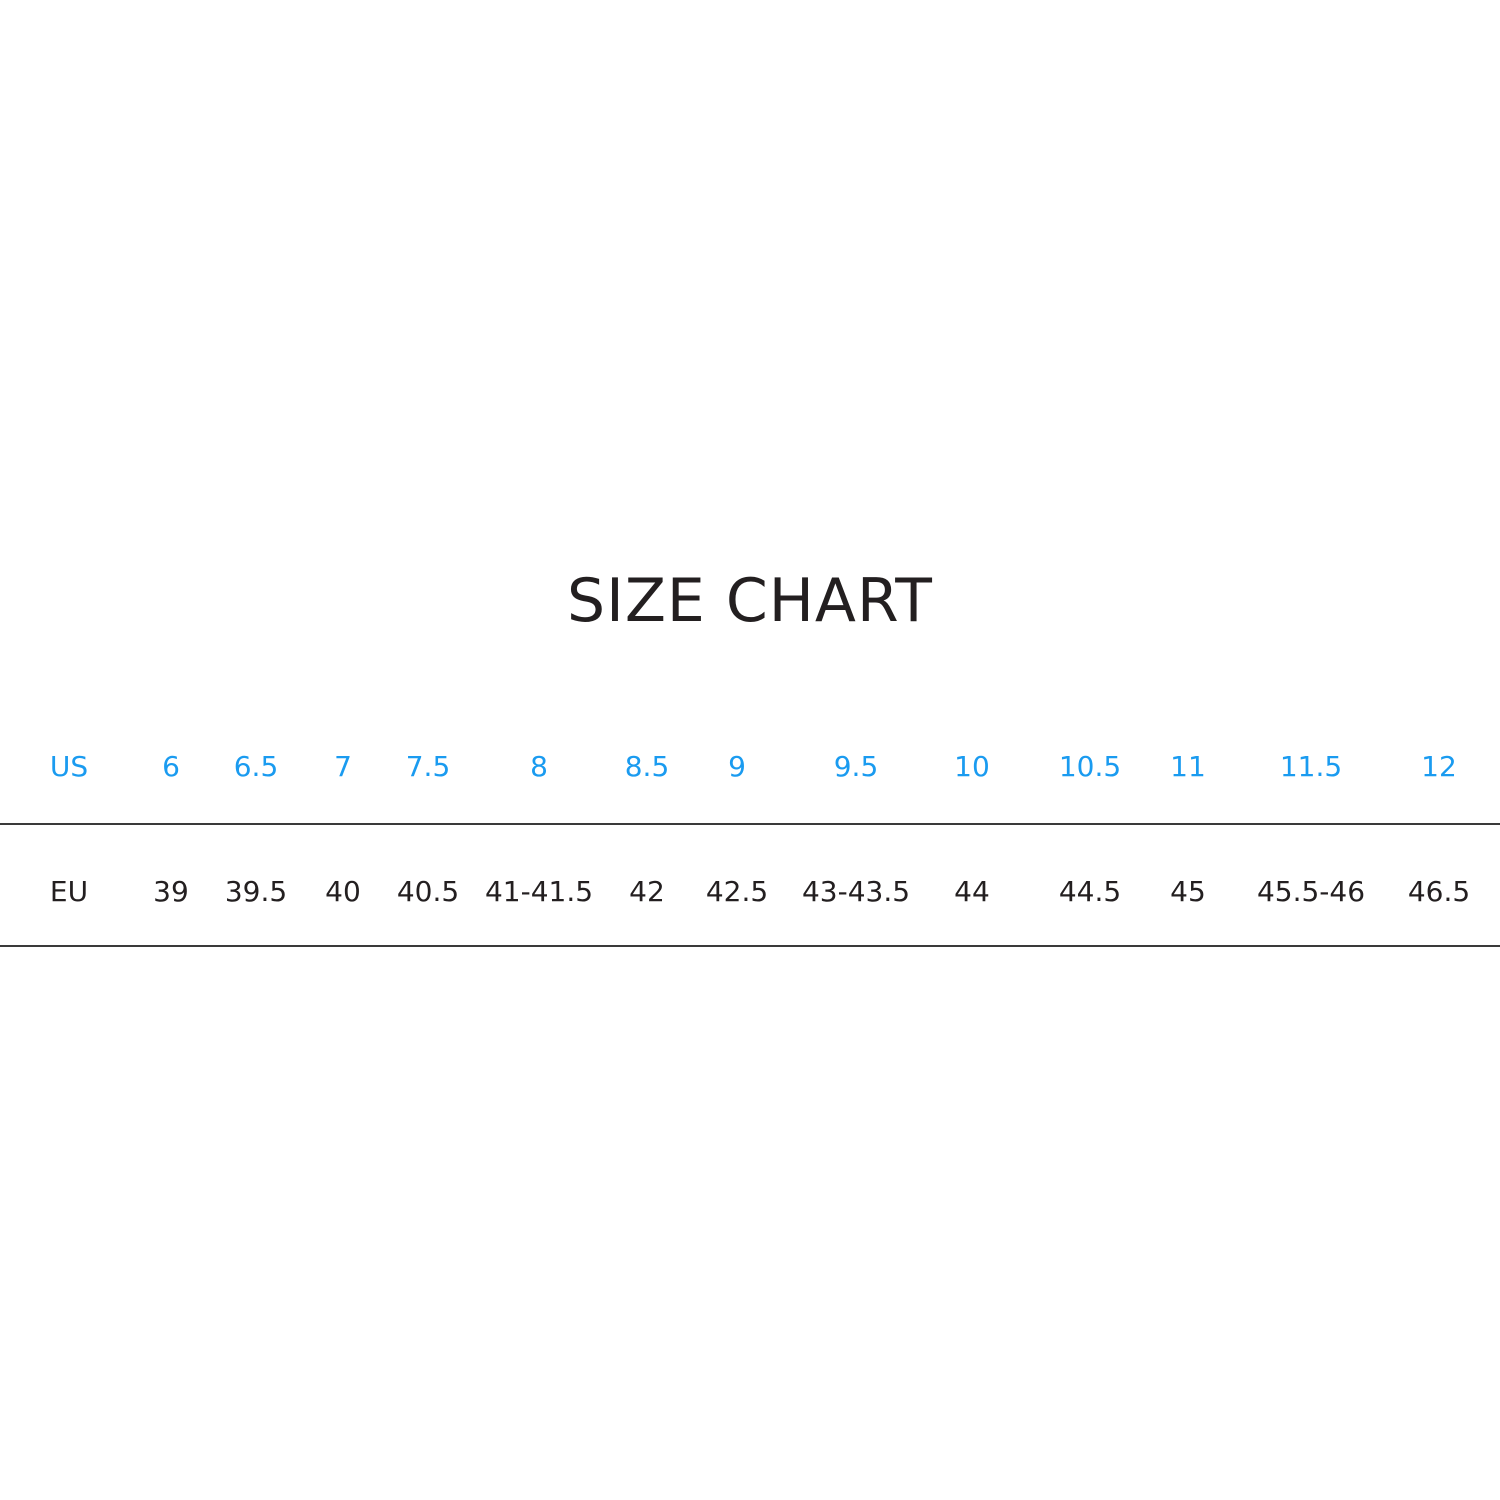 This screenshot has width=1500, height=1500. What do you see at coordinates (171, 891) in the screenshot?
I see `size-cell: 39` at bounding box center [171, 891].